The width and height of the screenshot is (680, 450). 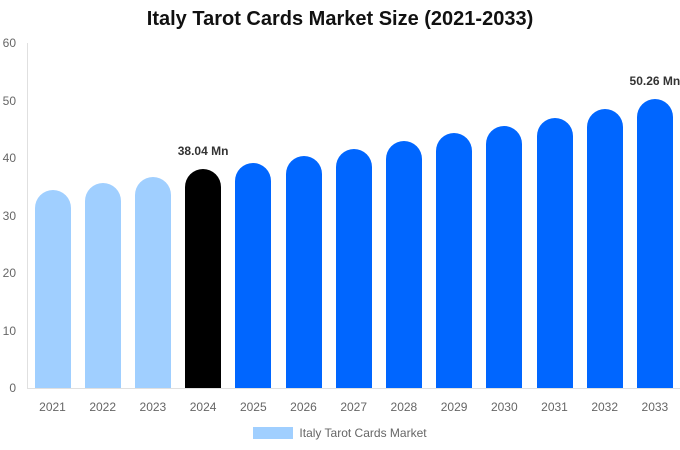 I want to click on bar-2029, so click(x=454, y=260).